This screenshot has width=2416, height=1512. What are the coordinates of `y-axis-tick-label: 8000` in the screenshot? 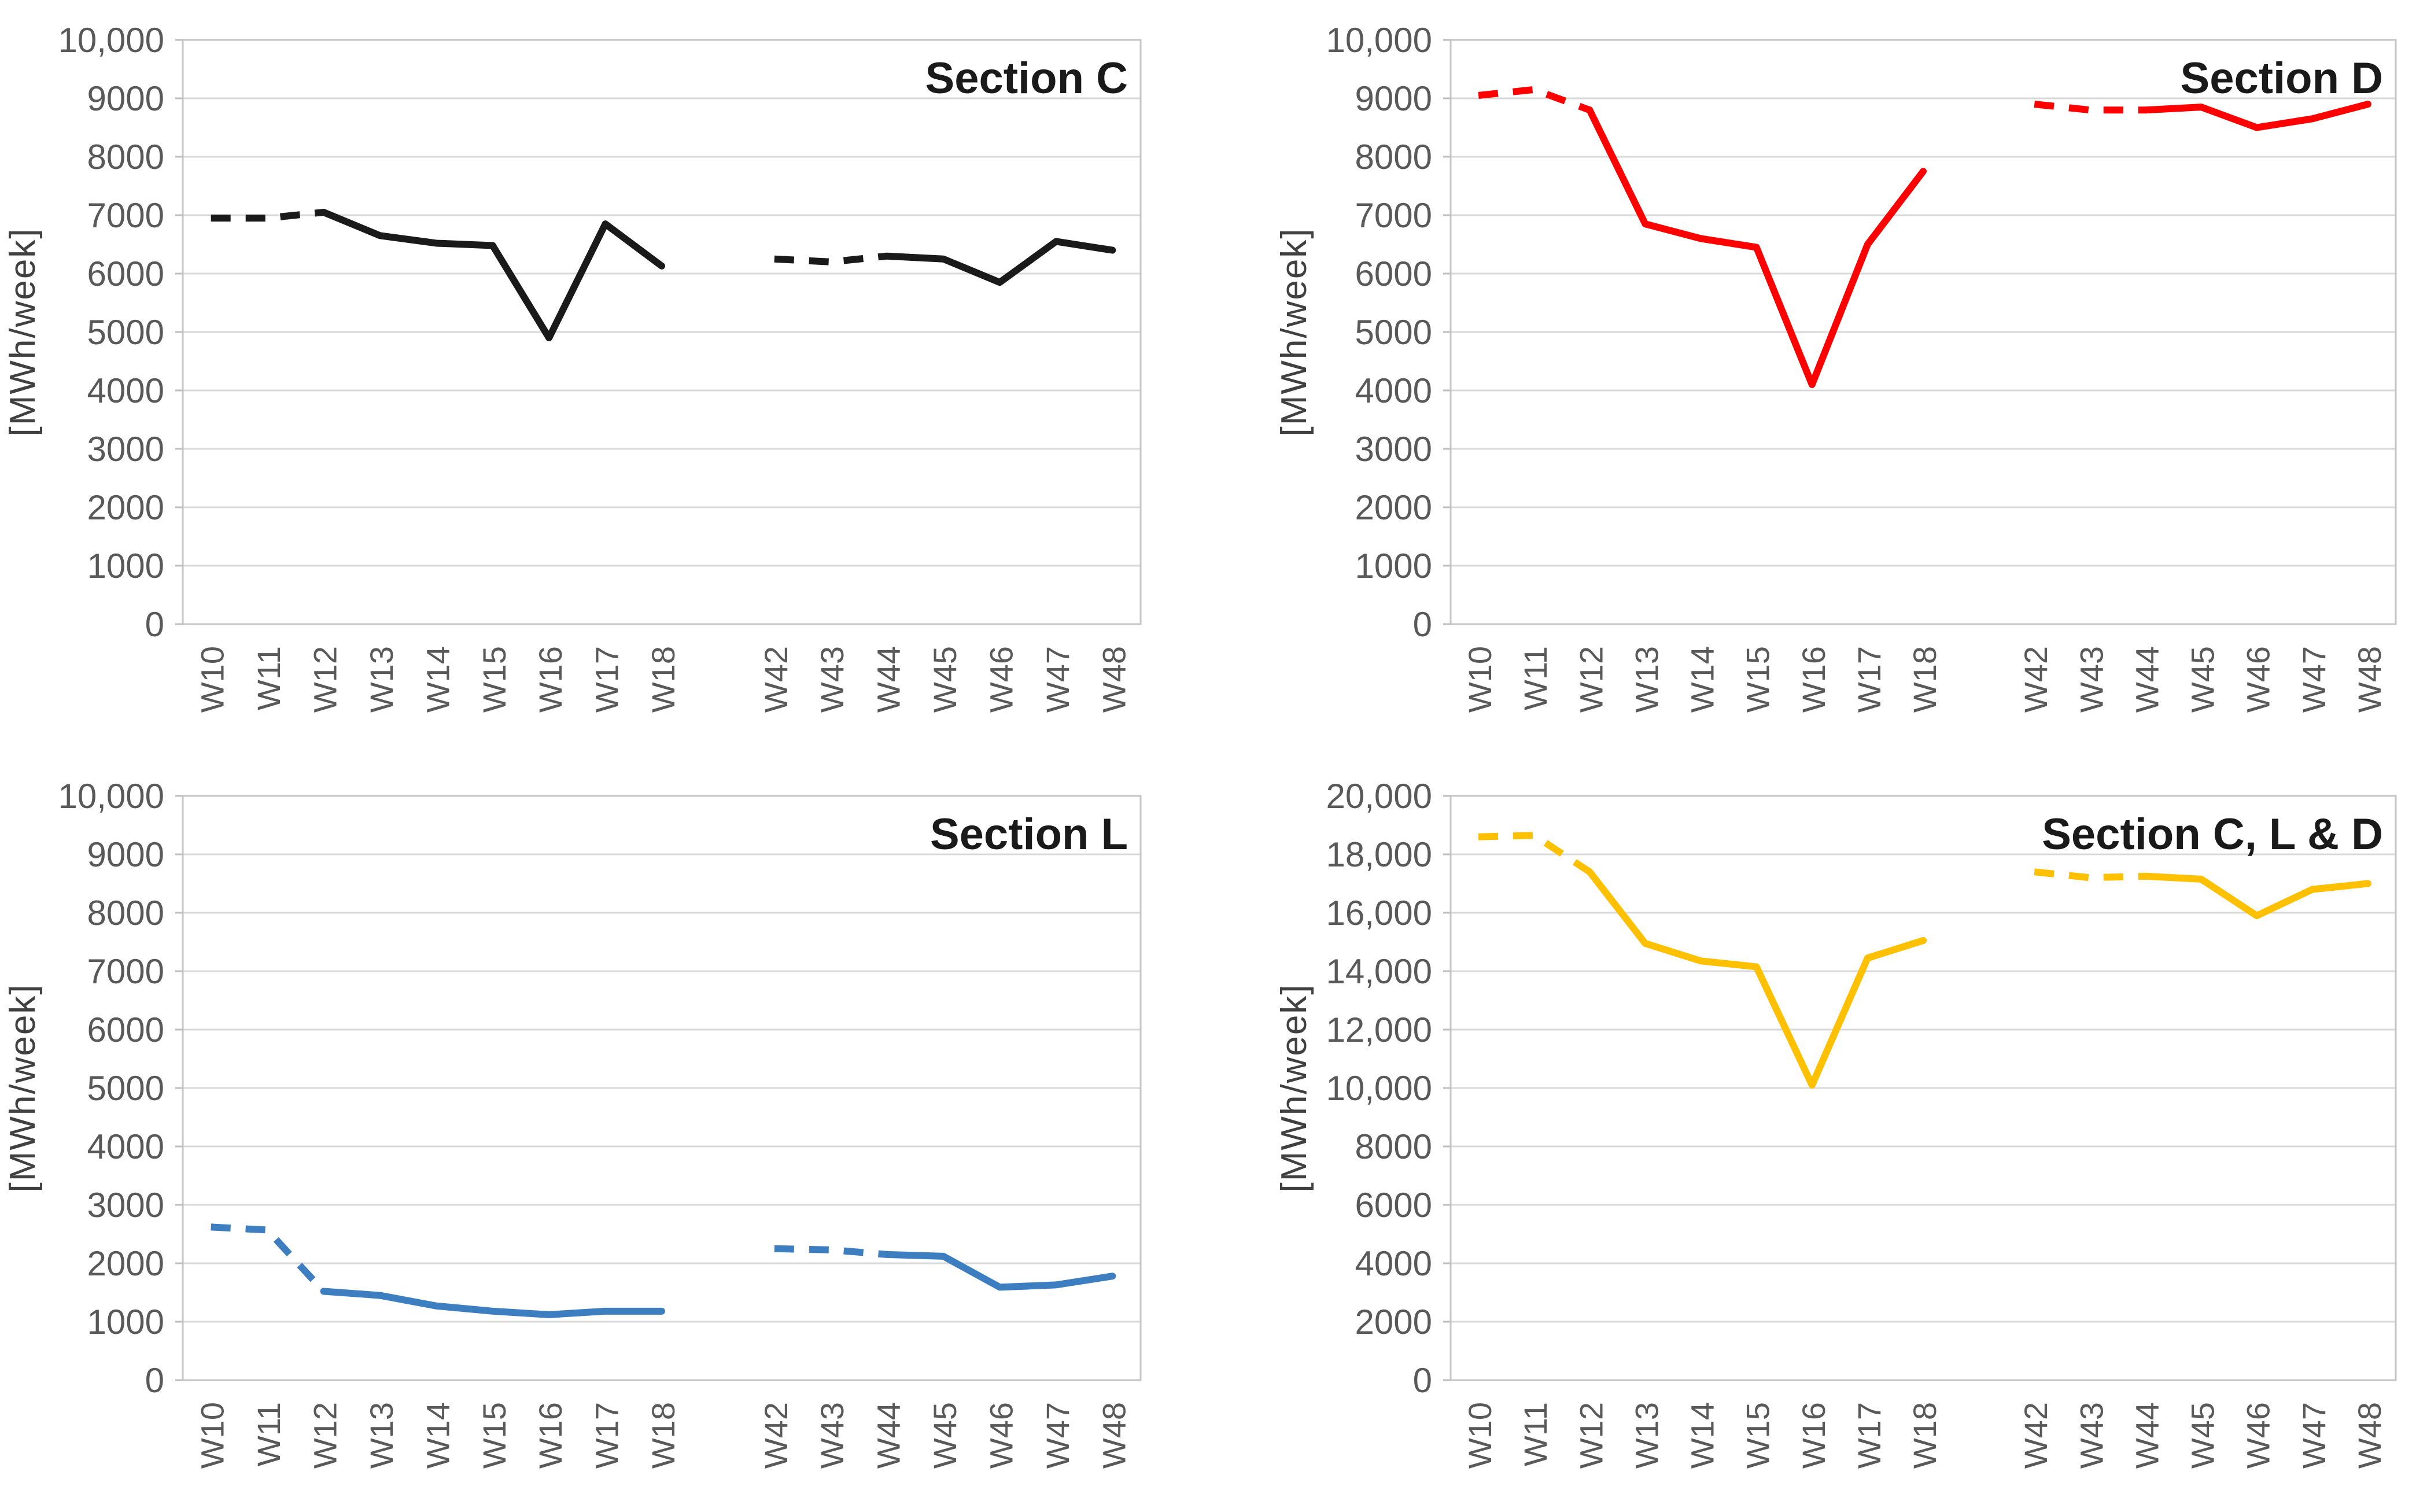 It's located at (1393, 1146).